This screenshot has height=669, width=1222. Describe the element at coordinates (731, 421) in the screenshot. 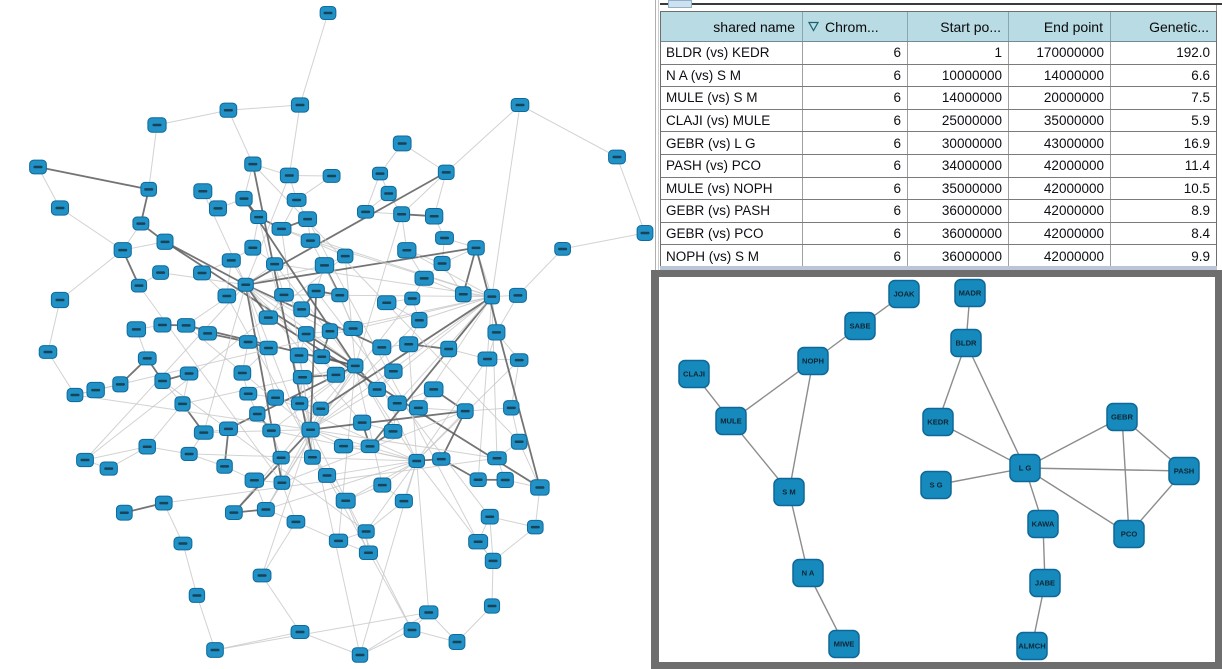

I see `network-node-MULE: MULE` at that location.